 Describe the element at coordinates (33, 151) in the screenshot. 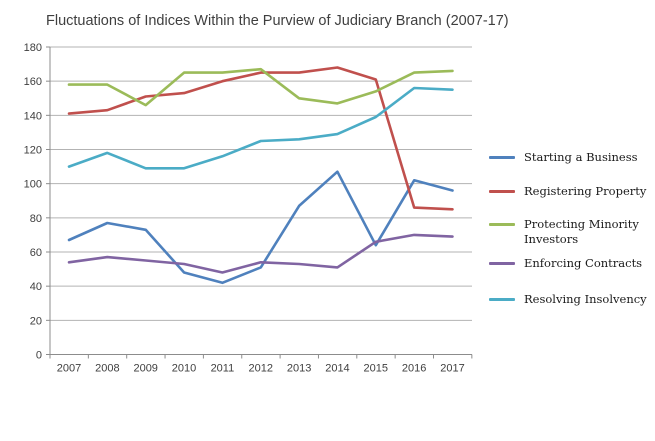

I see `y-tick-label: 120` at that location.